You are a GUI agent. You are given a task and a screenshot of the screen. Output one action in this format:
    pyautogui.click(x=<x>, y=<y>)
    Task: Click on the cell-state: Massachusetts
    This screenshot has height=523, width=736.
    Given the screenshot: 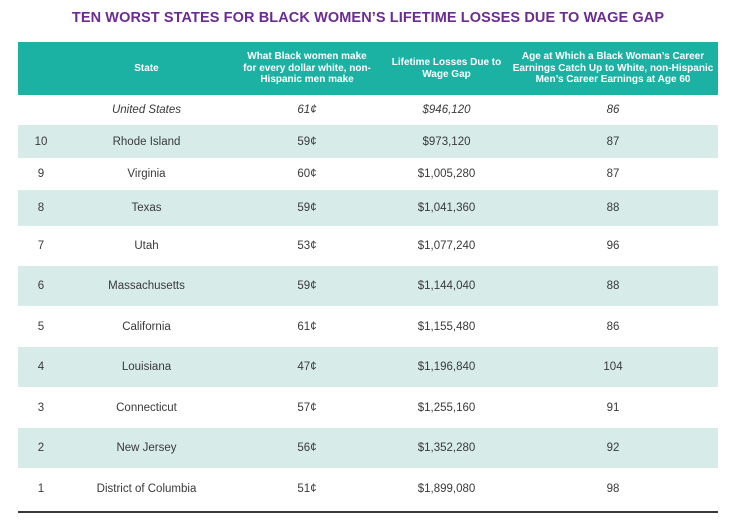 What is the action you would take?
    pyautogui.click(x=146, y=286)
    